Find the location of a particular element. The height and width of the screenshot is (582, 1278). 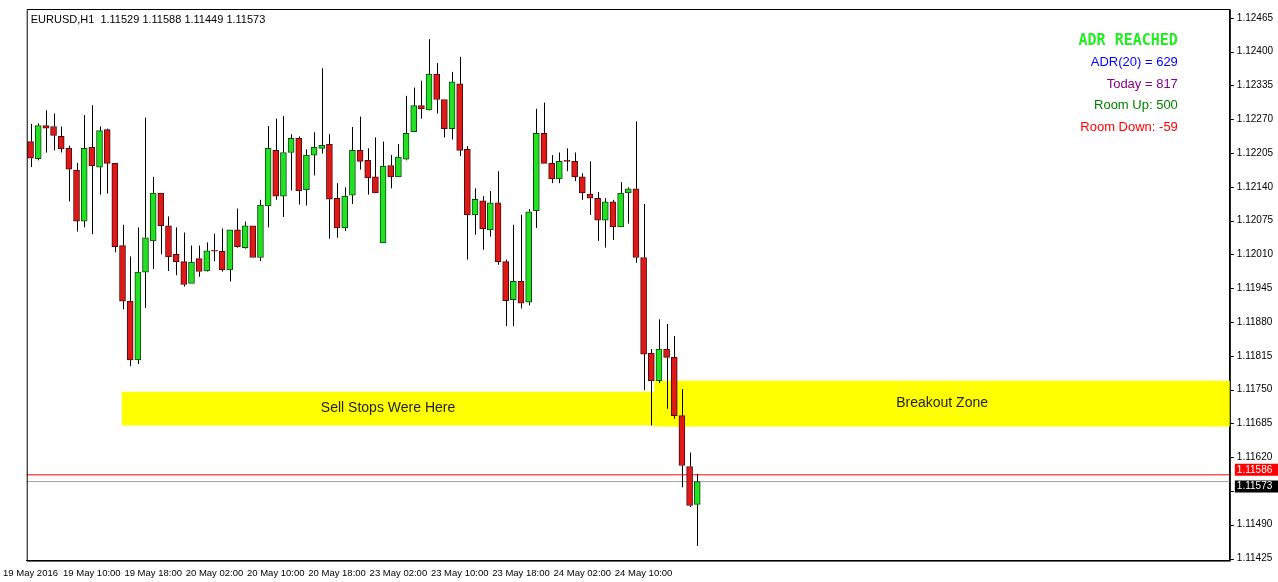

x-tick-label: 23 May 18:00 is located at coordinates (521, 572).